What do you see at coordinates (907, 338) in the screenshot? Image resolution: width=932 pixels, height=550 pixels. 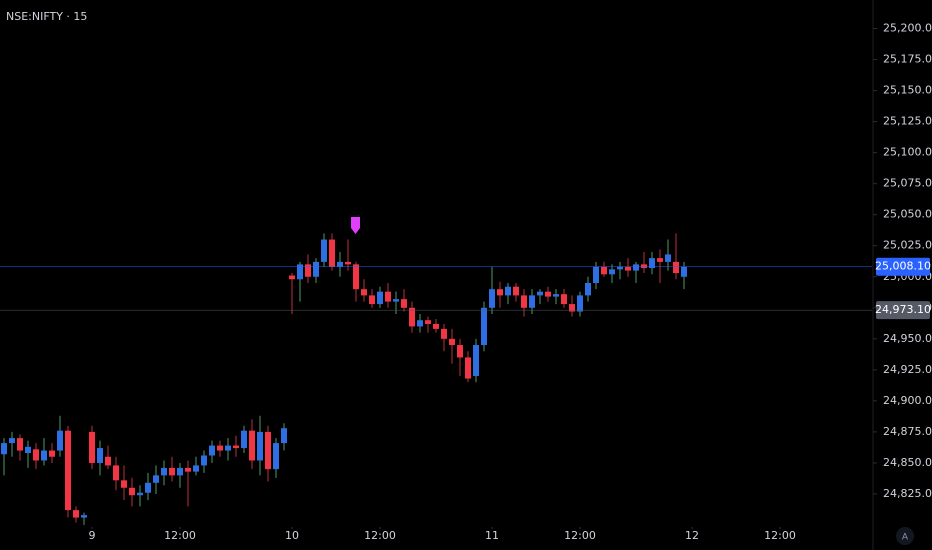 I see `y-tick-label: 24,950.00` at bounding box center [907, 338].